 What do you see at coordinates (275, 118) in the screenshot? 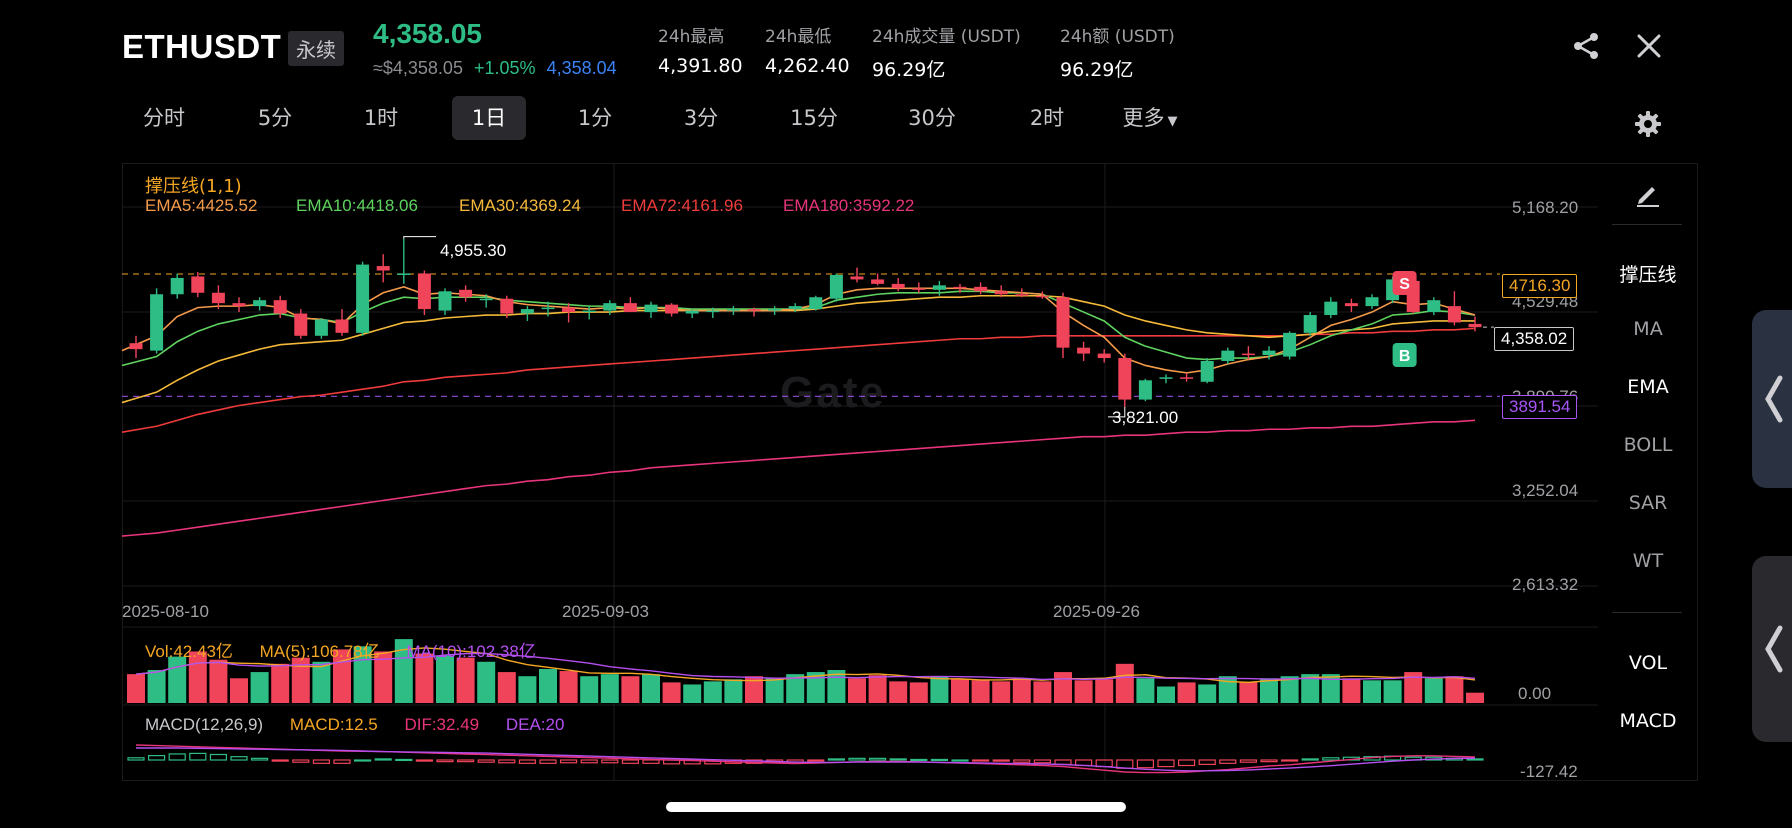
I see `tab-interval-5m: 5分` at bounding box center [275, 118].